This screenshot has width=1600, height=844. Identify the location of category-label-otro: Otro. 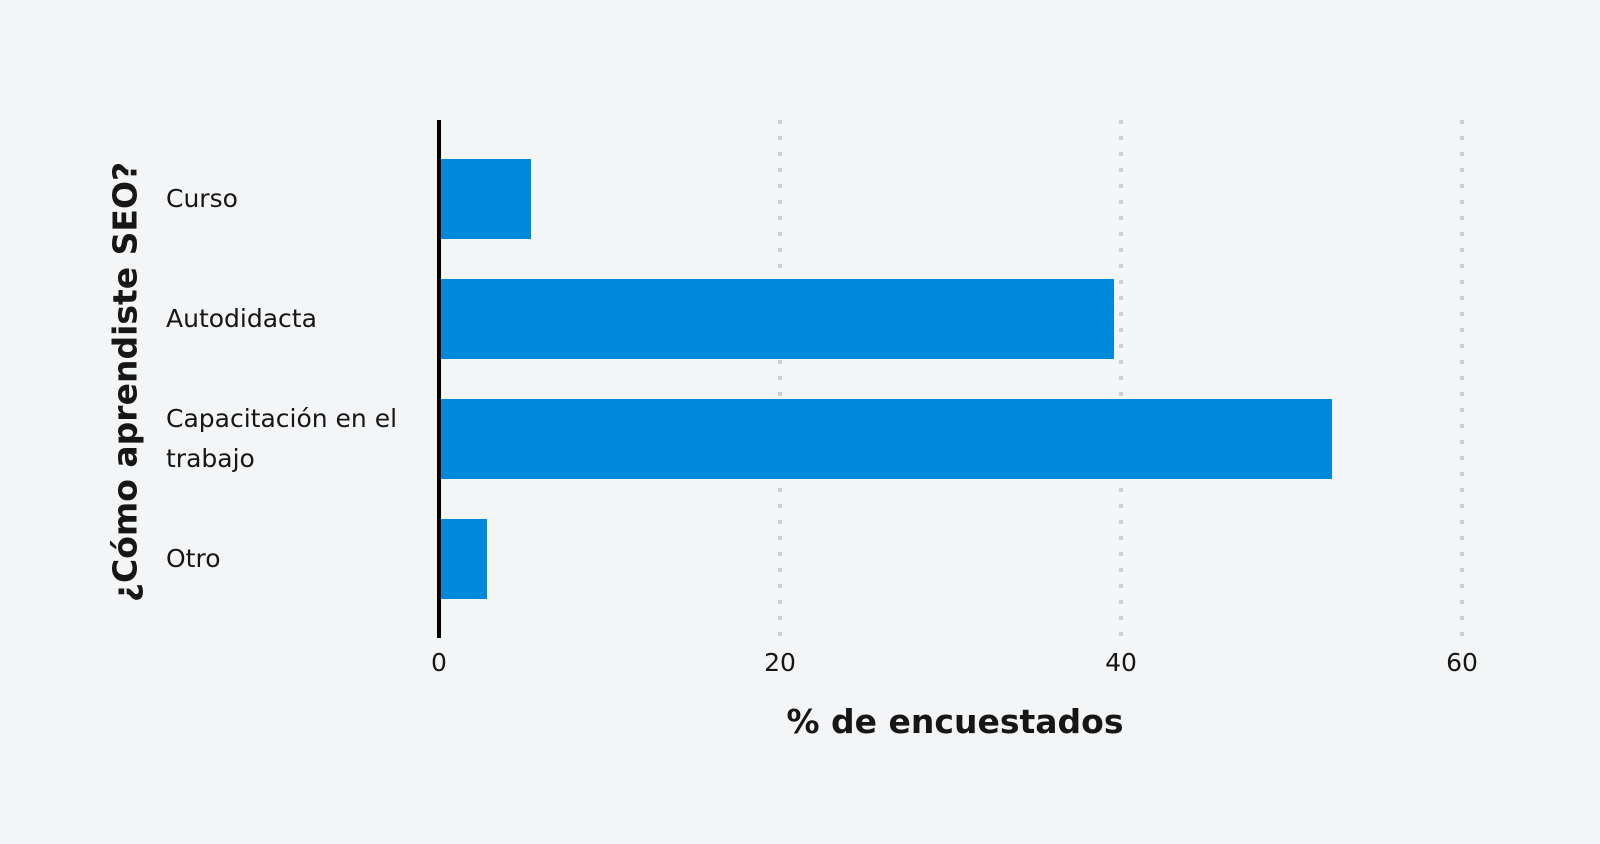
(193, 558).